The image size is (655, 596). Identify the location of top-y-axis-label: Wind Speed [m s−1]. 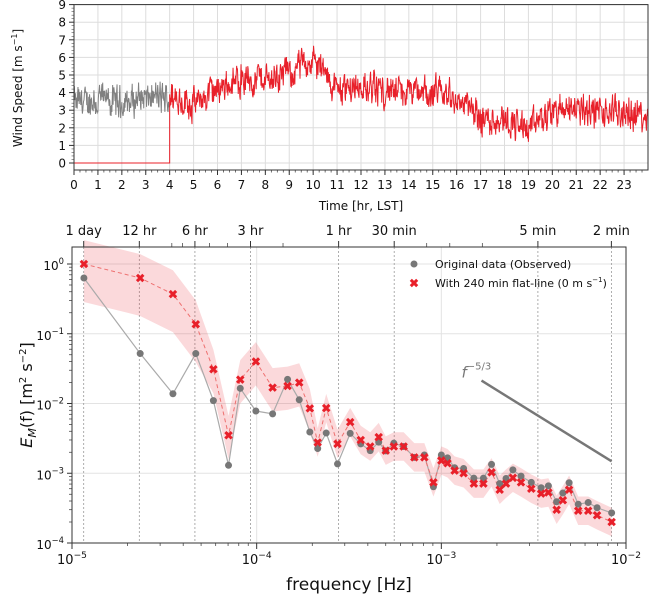
(17, 88).